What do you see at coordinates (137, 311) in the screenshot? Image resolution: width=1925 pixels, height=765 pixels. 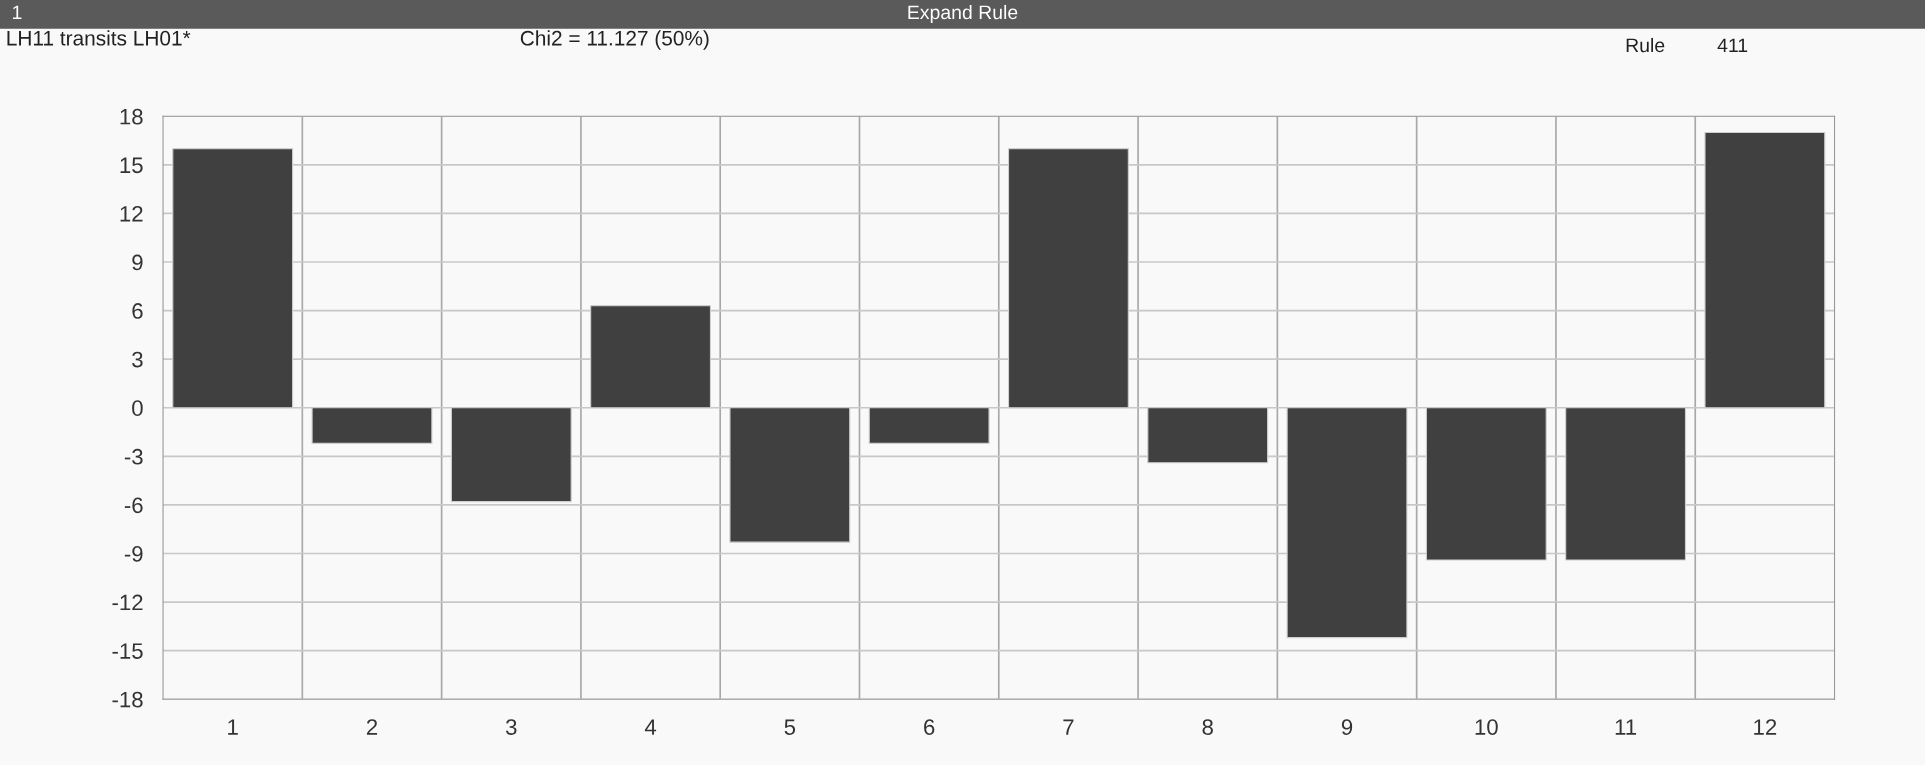 I see `y-tick-label: 6` at bounding box center [137, 311].